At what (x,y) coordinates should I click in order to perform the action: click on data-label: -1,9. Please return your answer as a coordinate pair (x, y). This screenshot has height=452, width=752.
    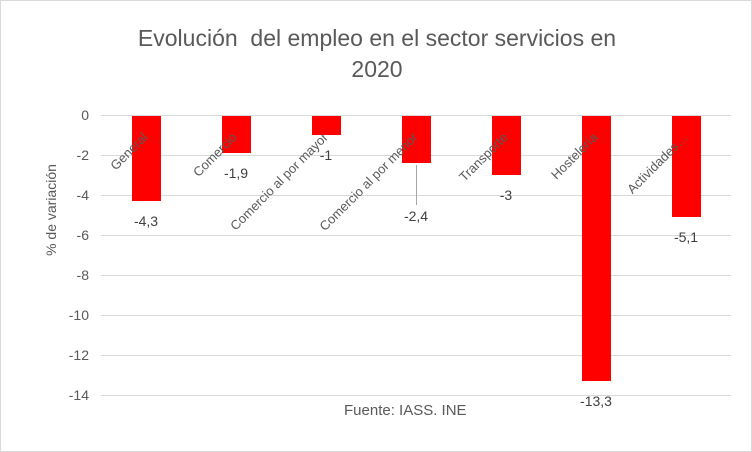
    Looking at the image, I should click on (236, 173).